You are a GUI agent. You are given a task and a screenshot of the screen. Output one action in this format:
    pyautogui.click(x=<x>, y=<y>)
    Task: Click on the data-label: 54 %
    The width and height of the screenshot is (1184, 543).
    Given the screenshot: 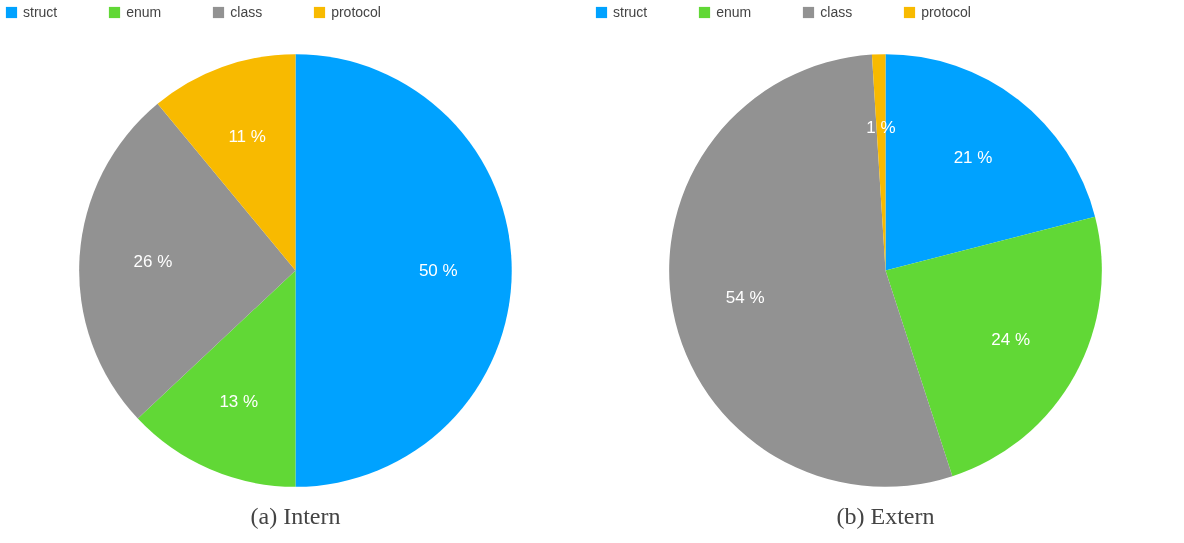 What is the action you would take?
    pyautogui.click(x=745, y=297)
    